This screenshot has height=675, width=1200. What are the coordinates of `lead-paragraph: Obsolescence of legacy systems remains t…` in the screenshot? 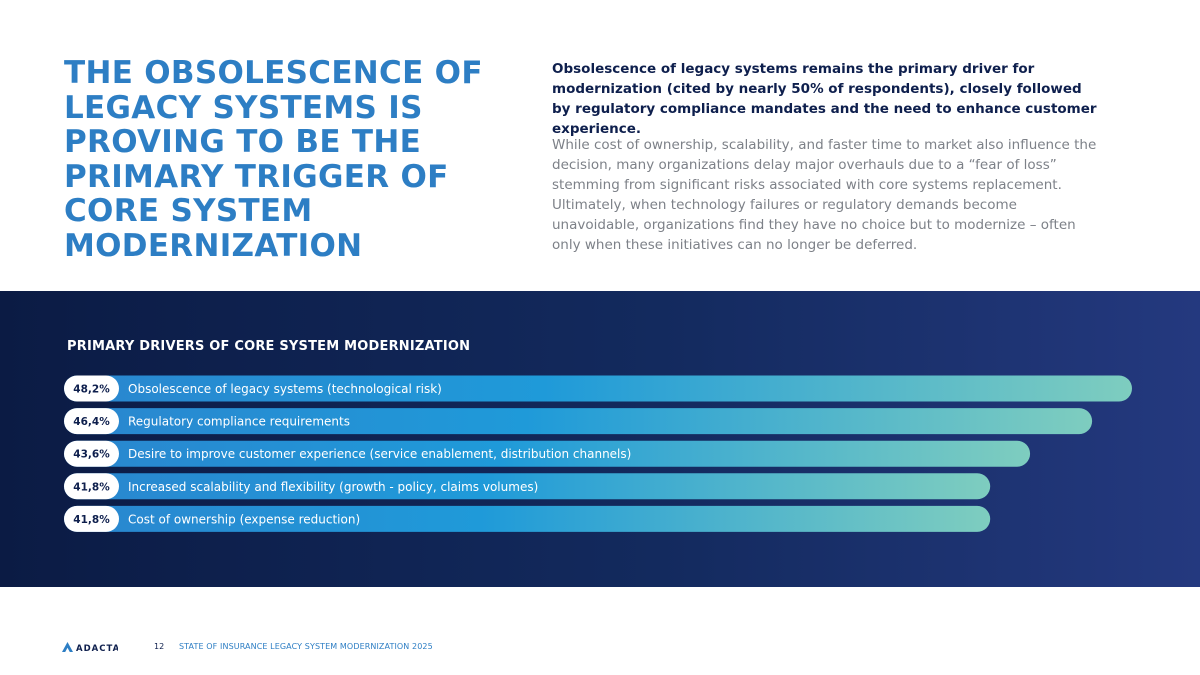 It's located at (824, 99).